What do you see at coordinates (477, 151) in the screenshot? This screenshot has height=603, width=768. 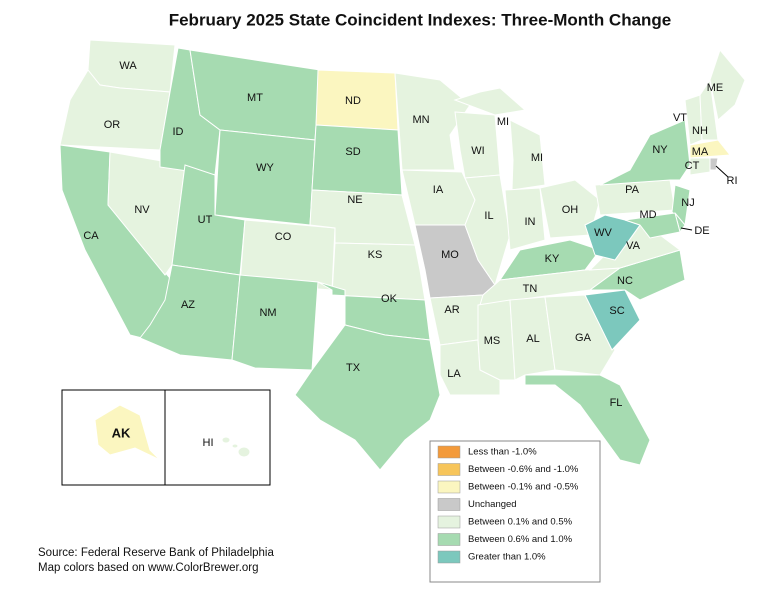 I see `state-label: WI` at bounding box center [477, 151].